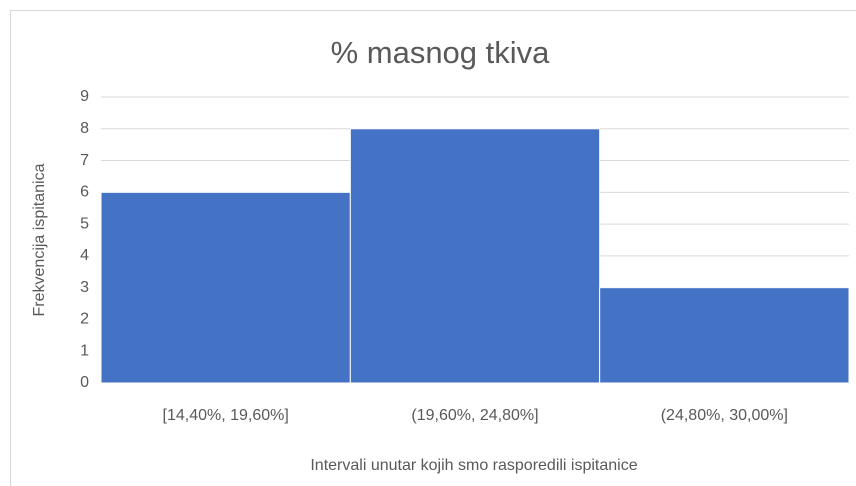 The height and width of the screenshot is (486, 856). What do you see at coordinates (724, 415) in the screenshot?
I see `x-tick-label: (24,80%, 30,00%]` at bounding box center [724, 415].